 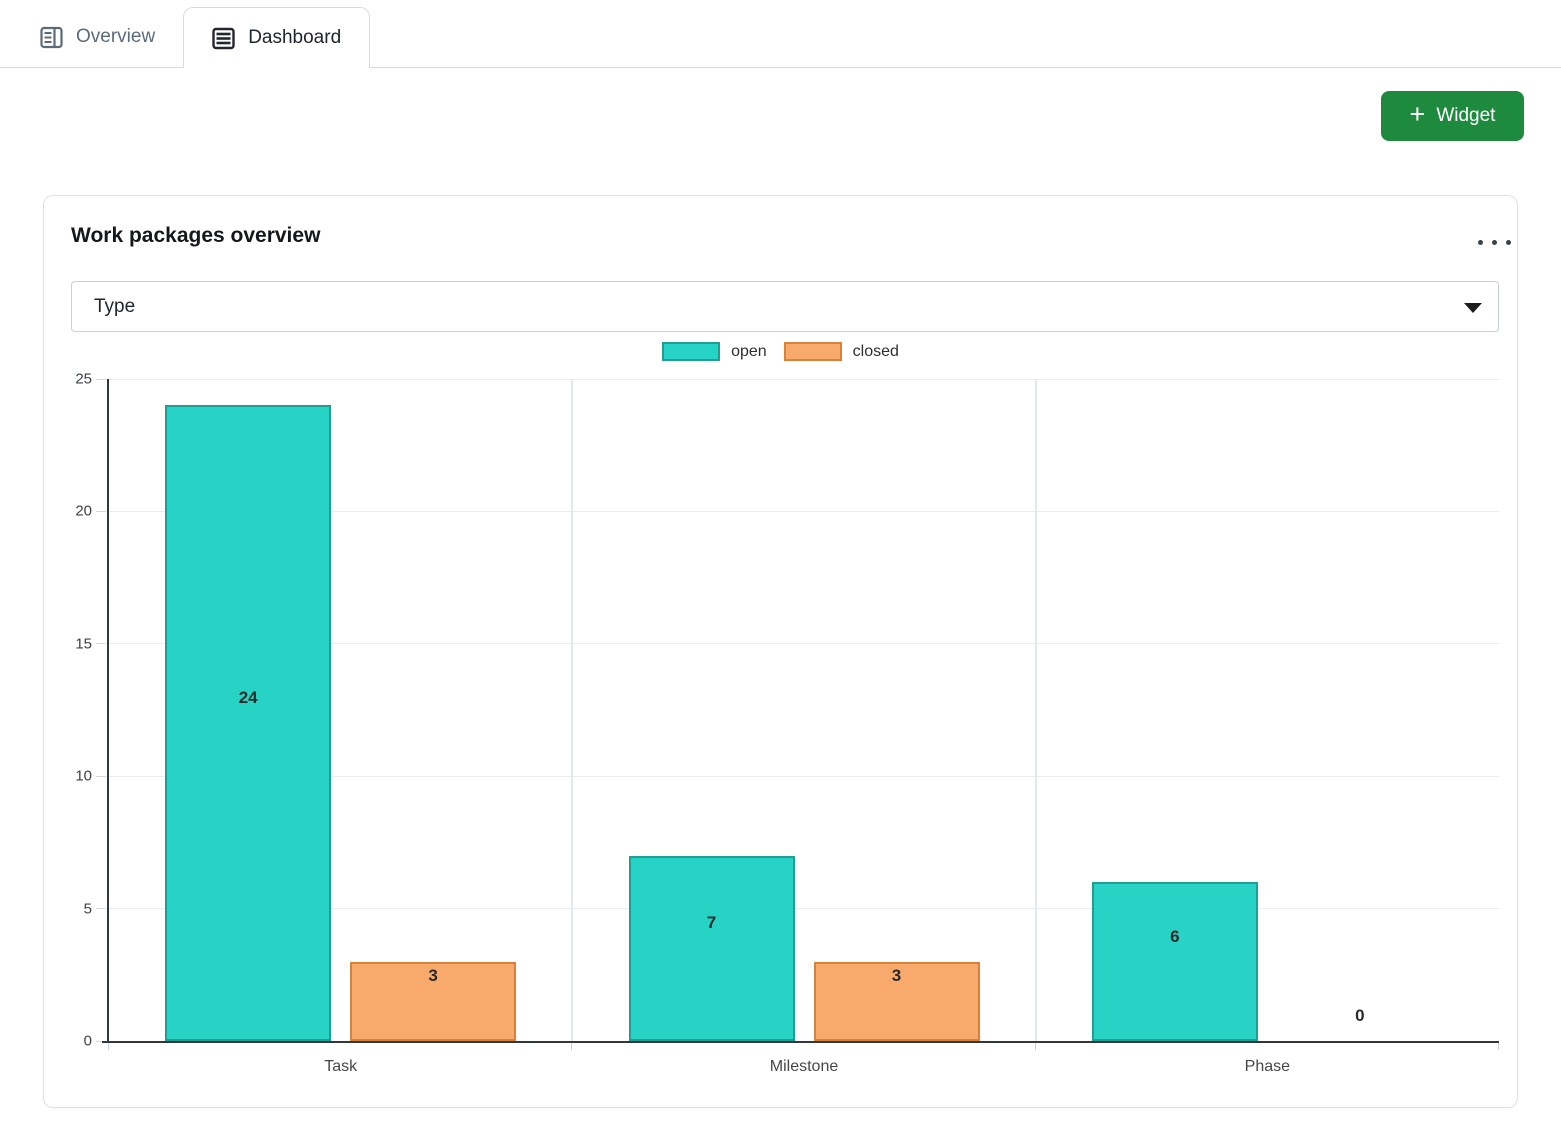 I want to click on legend-swatch-closed, so click(x=812, y=351).